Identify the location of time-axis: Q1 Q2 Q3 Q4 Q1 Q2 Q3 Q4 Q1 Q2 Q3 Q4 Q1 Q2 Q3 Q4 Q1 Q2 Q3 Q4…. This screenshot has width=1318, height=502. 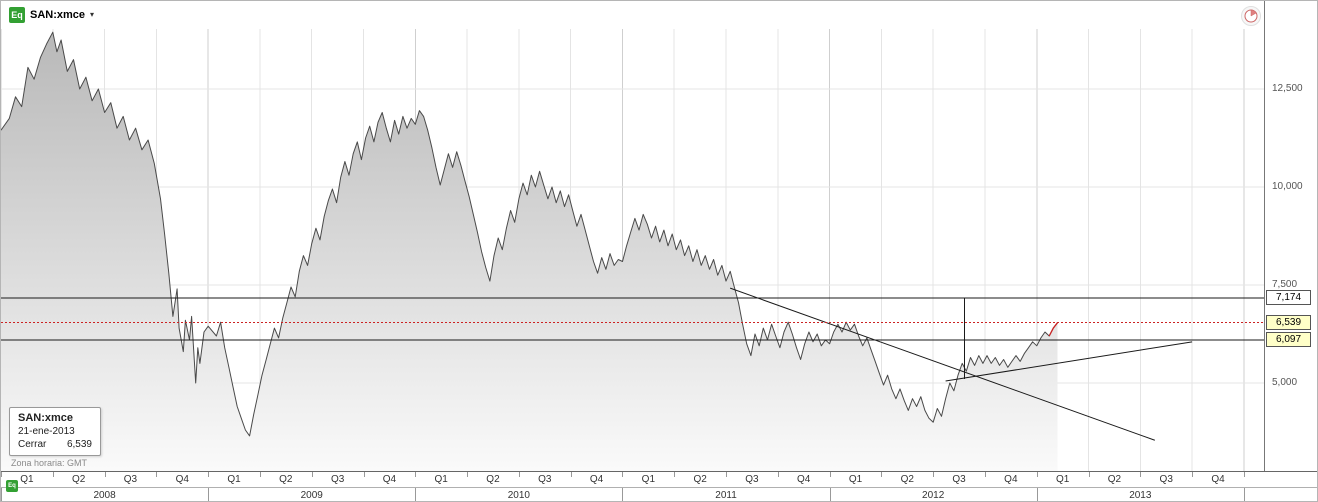
(659, 486).